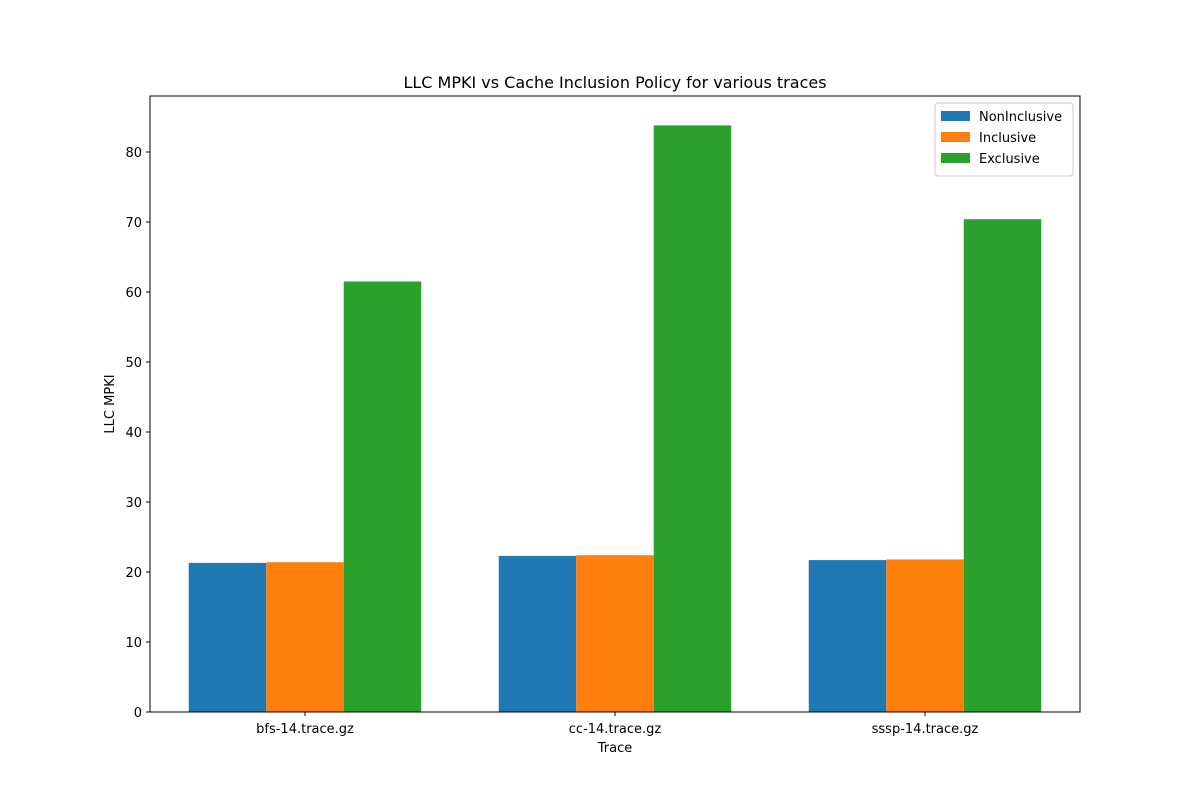 This screenshot has width=1200, height=805. I want to click on legend-label-noninclusive: NonInclusive, so click(1020, 117).